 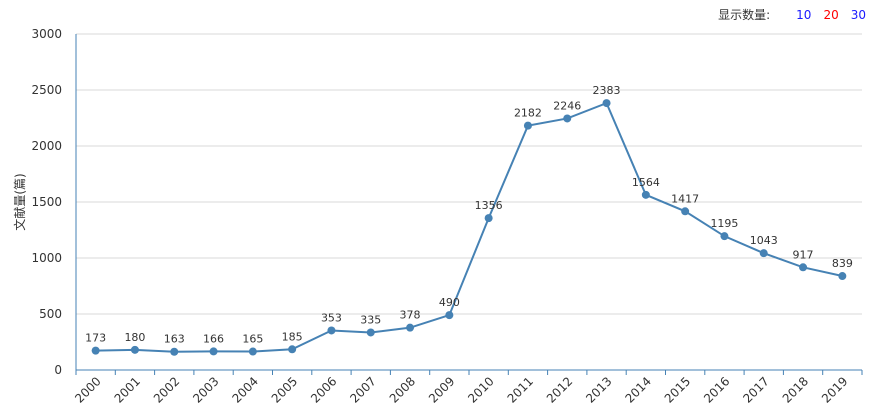 I want to click on display-count-controls: 显示数量: 10 20 30, so click(x=792, y=14).